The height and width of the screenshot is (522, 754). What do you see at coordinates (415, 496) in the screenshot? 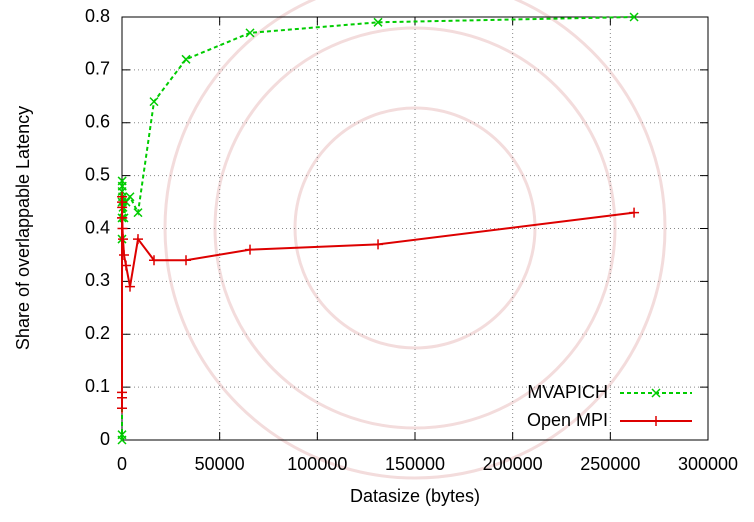
I see `x-axis-label: Datasize (bytes)` at bounding box center [415, 496].